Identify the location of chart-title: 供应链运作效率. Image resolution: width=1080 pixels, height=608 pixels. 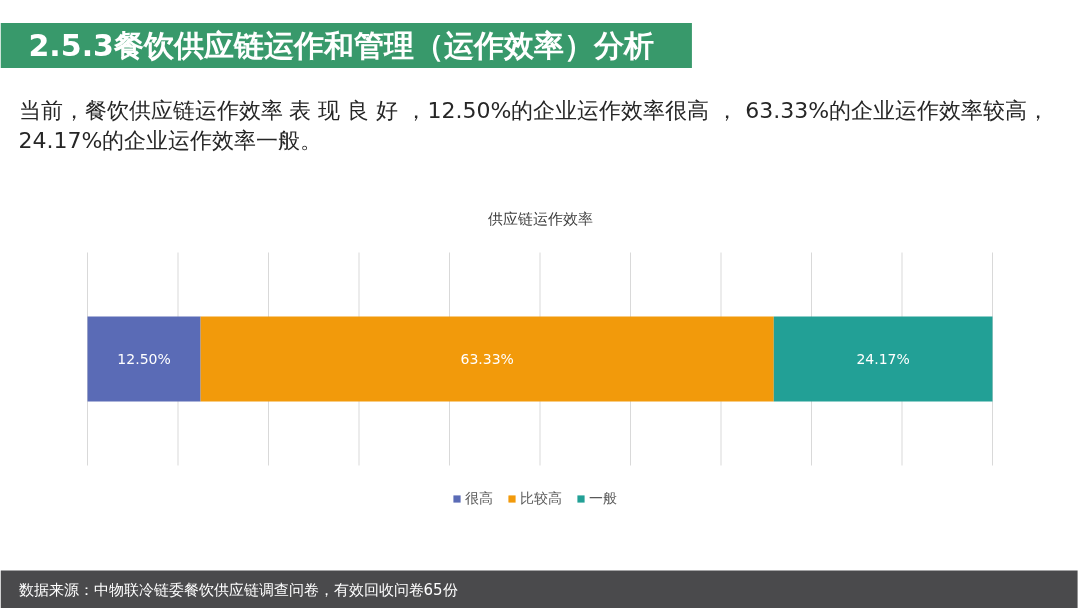
(540, 218).